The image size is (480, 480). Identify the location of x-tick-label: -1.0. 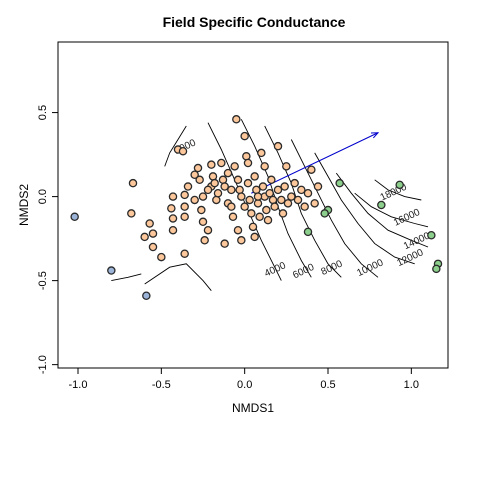
(78, 385).